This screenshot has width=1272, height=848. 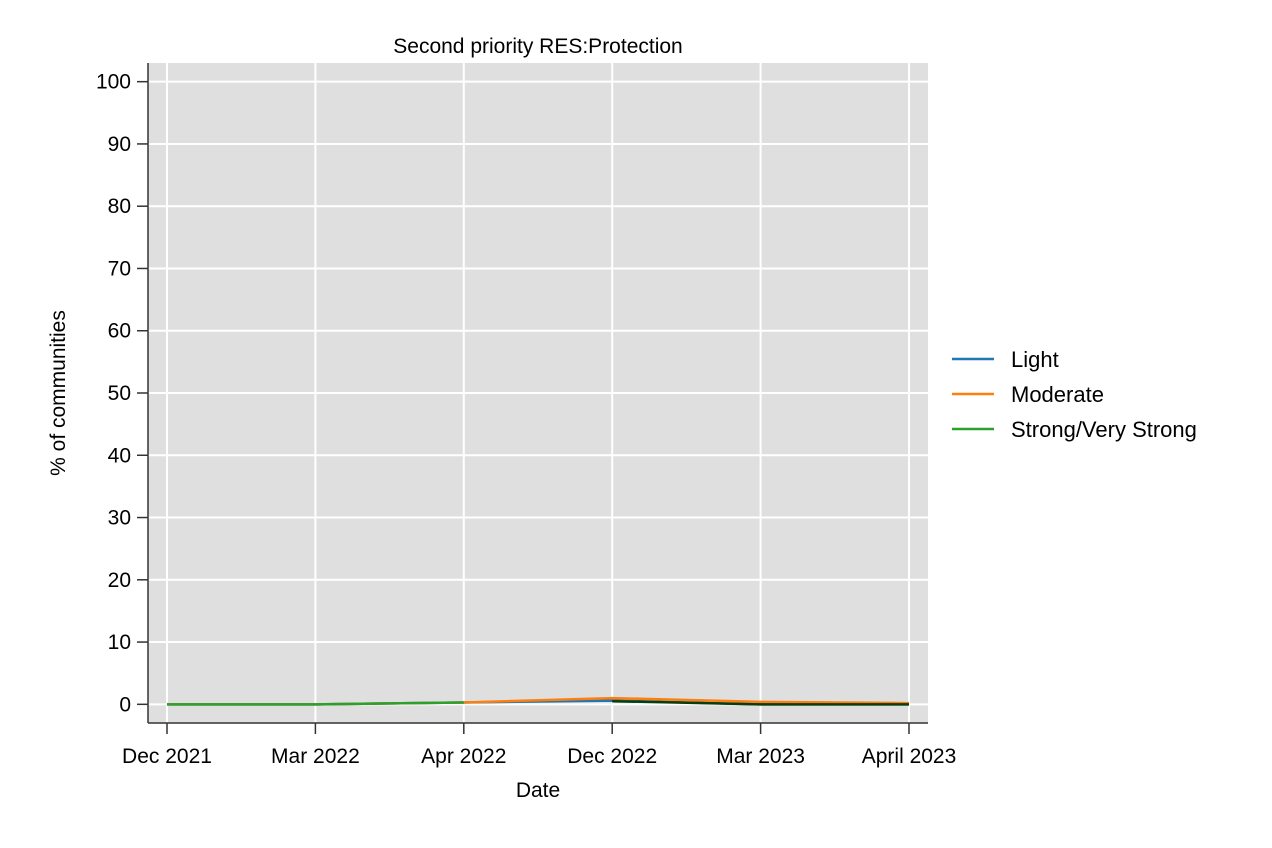 What do you see at coordinates (760, 756) in the screenshot?
I see `x-tick-label: Mar 2023` at bounding box center [760, 756].